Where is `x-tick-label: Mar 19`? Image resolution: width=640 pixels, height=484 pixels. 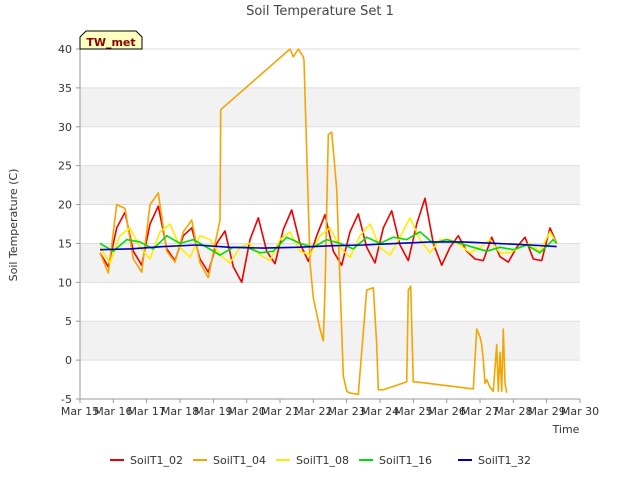 x-tick-label: Mar 19 is located at coordinates (213, 411).